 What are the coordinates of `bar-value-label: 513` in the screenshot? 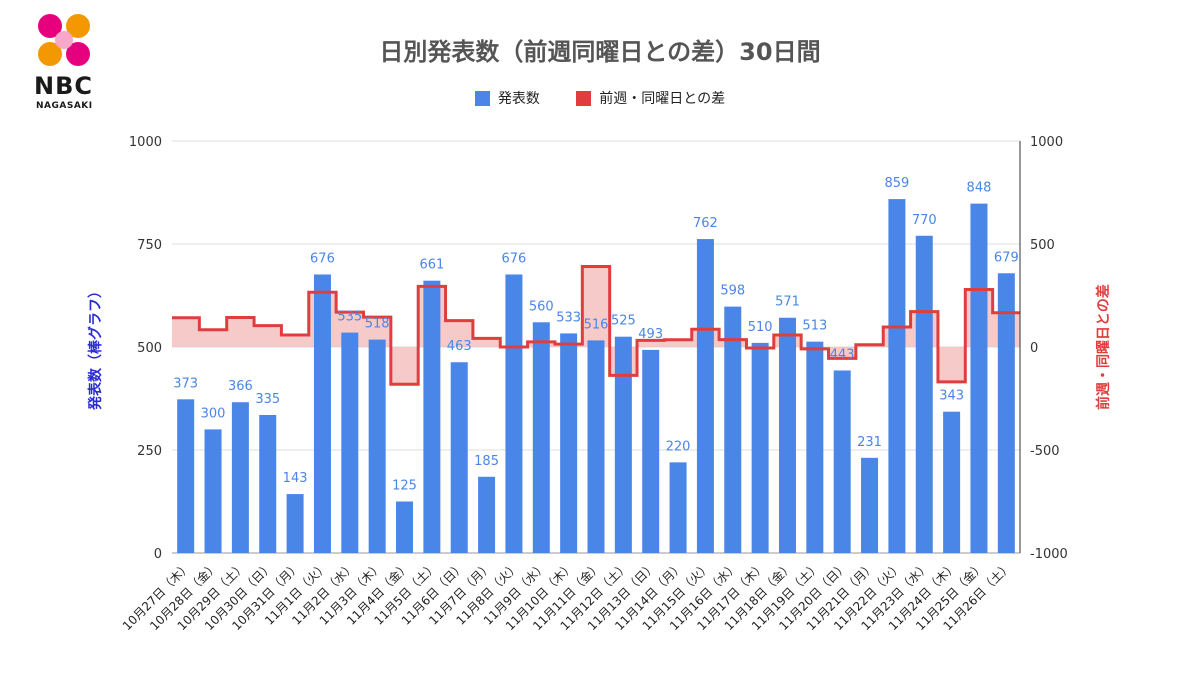 It's located at (814, 326).